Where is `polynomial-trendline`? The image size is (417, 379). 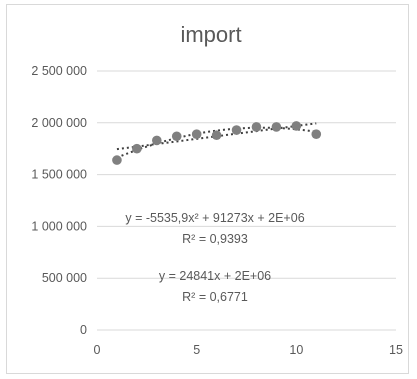
polynomial-trendline is located at coordinates (216, 142).